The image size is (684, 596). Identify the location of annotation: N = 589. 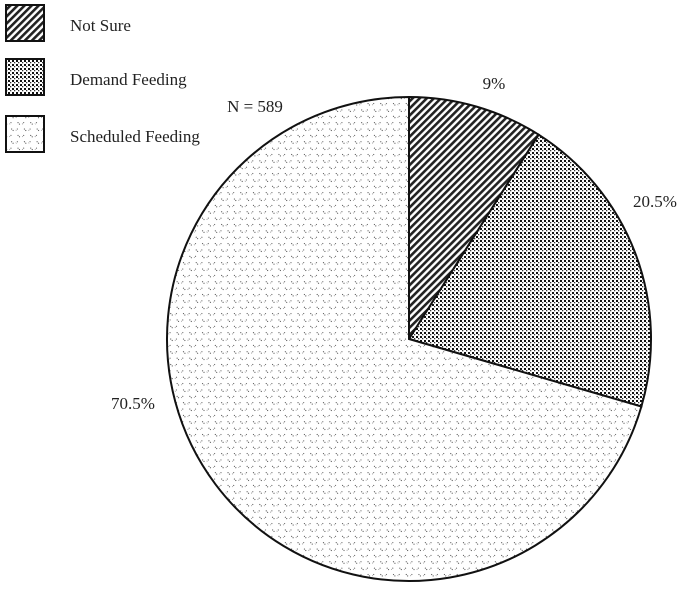
(255, 106).